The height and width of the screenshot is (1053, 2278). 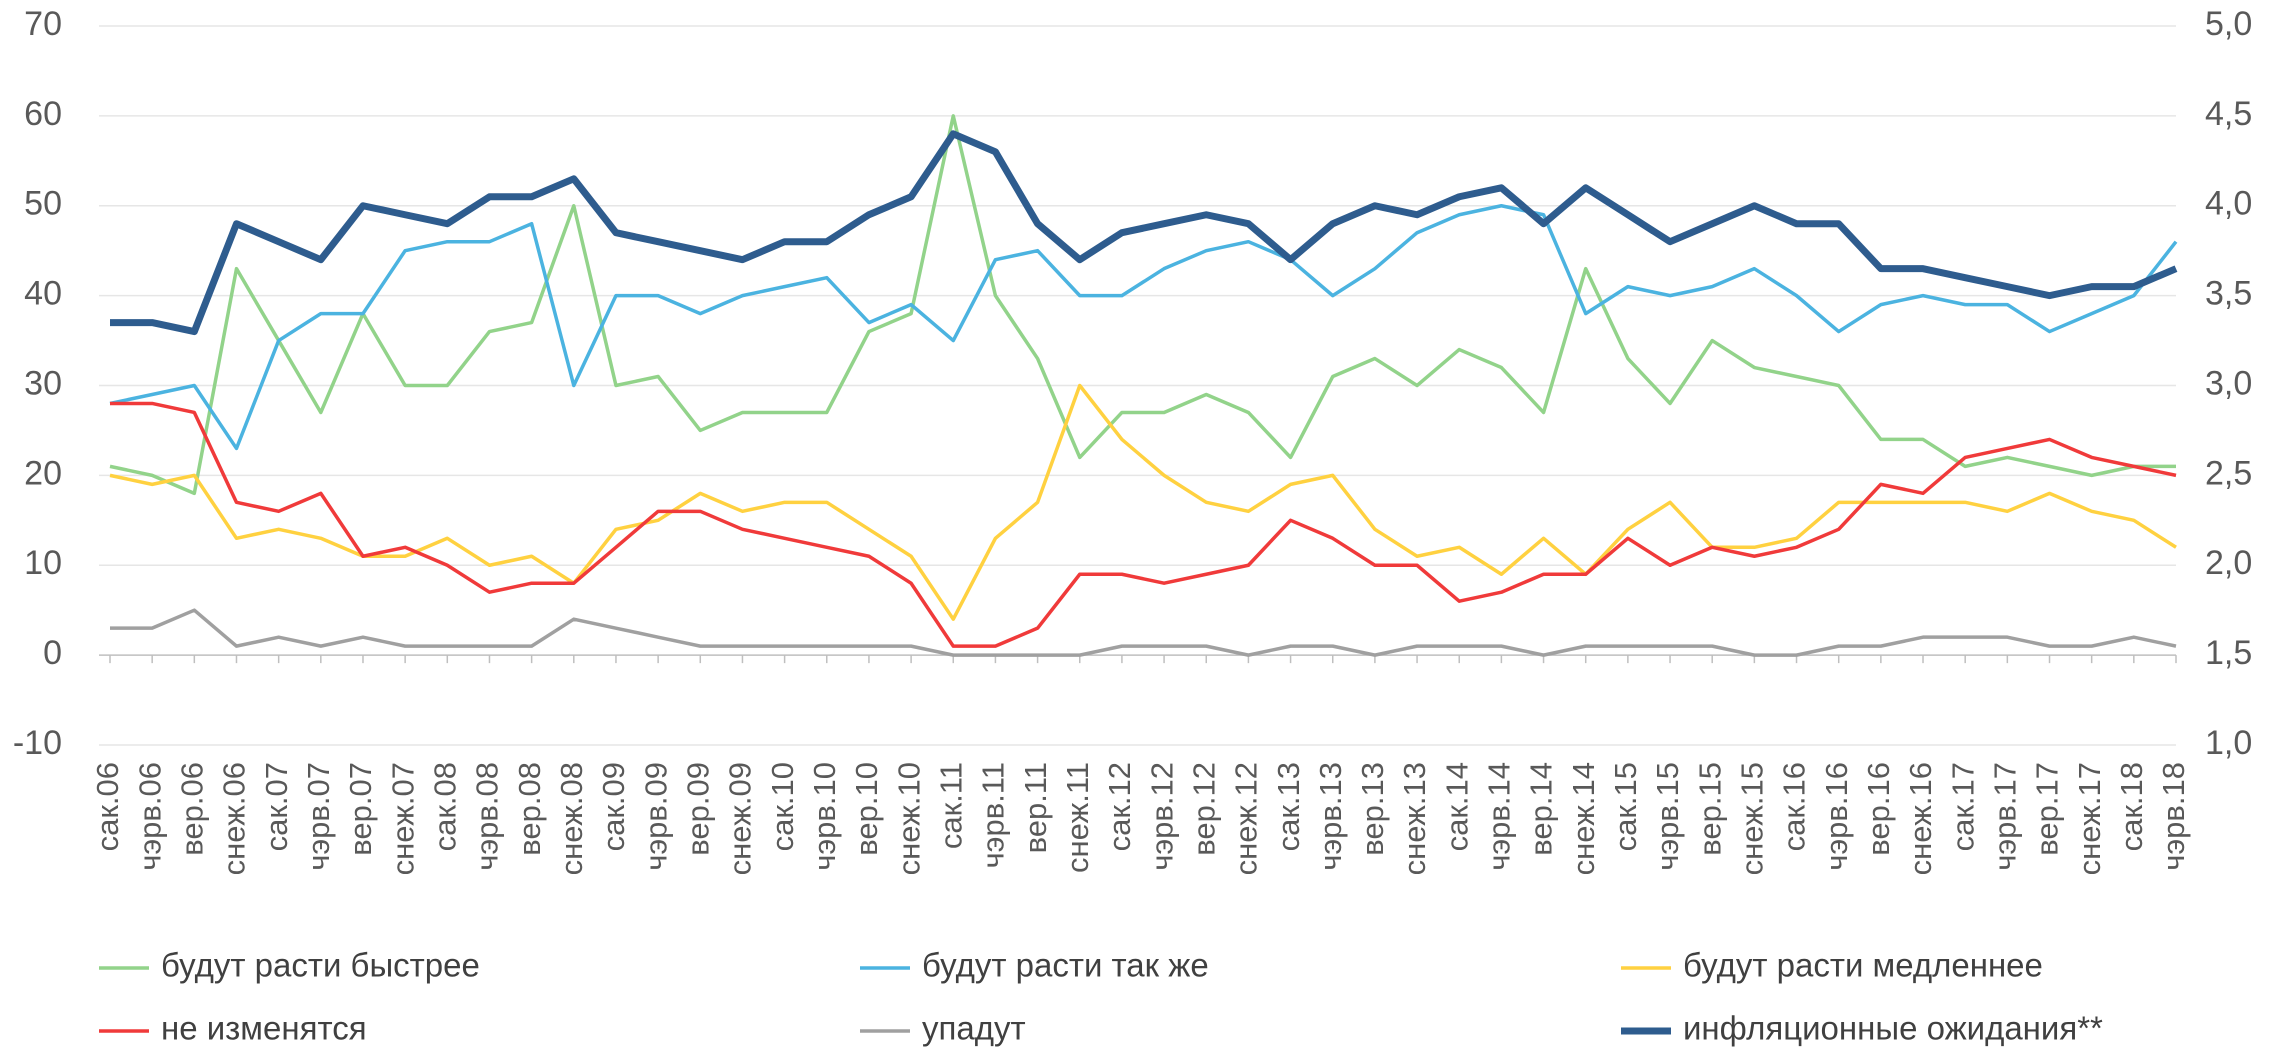 What do you see at coordinates (43, 114) in the screenshot?
I see `y-tick-label: 60` at bounding box center [43, 114].